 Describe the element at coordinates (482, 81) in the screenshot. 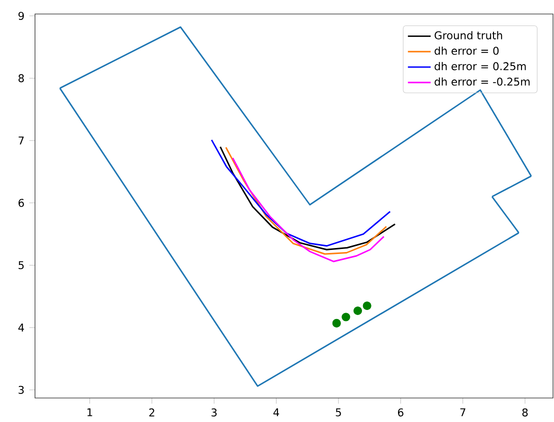

I see `legend-label: dh error = -0.25m` at that location.